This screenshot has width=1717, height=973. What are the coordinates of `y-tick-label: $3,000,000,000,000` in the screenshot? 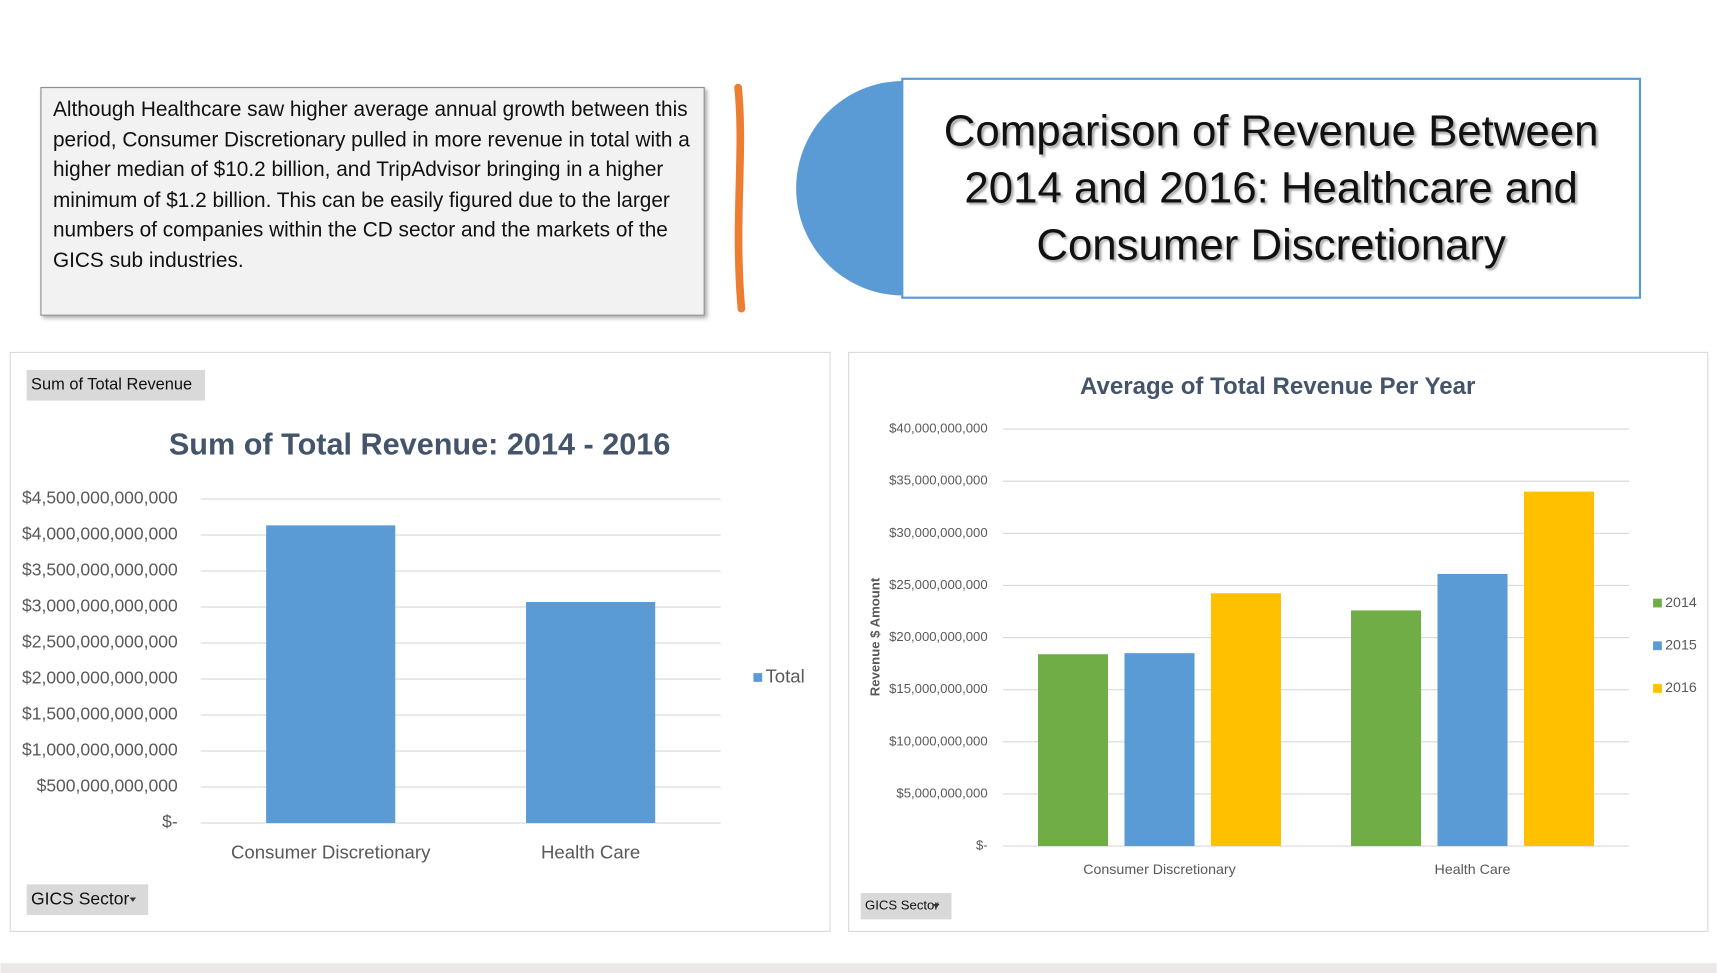 It's located at (100, 606).